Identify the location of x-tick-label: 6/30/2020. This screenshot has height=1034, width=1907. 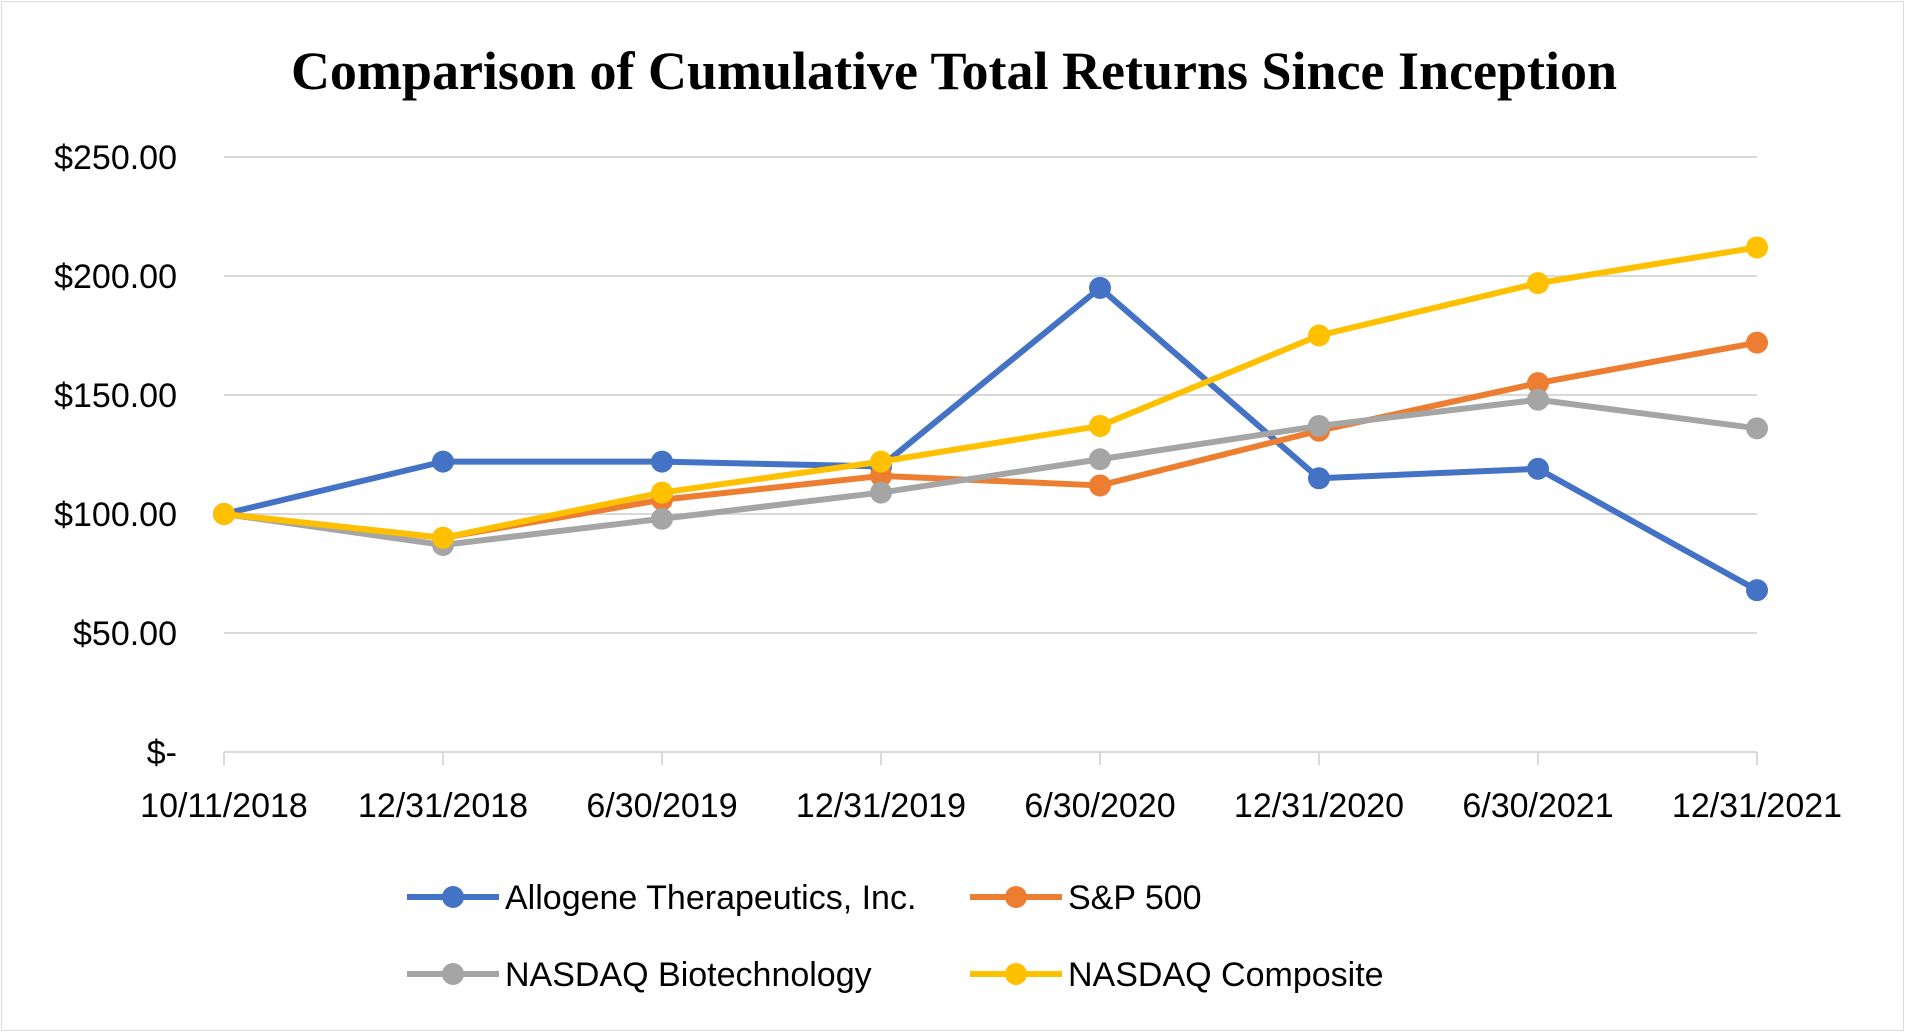
(1099, 806).